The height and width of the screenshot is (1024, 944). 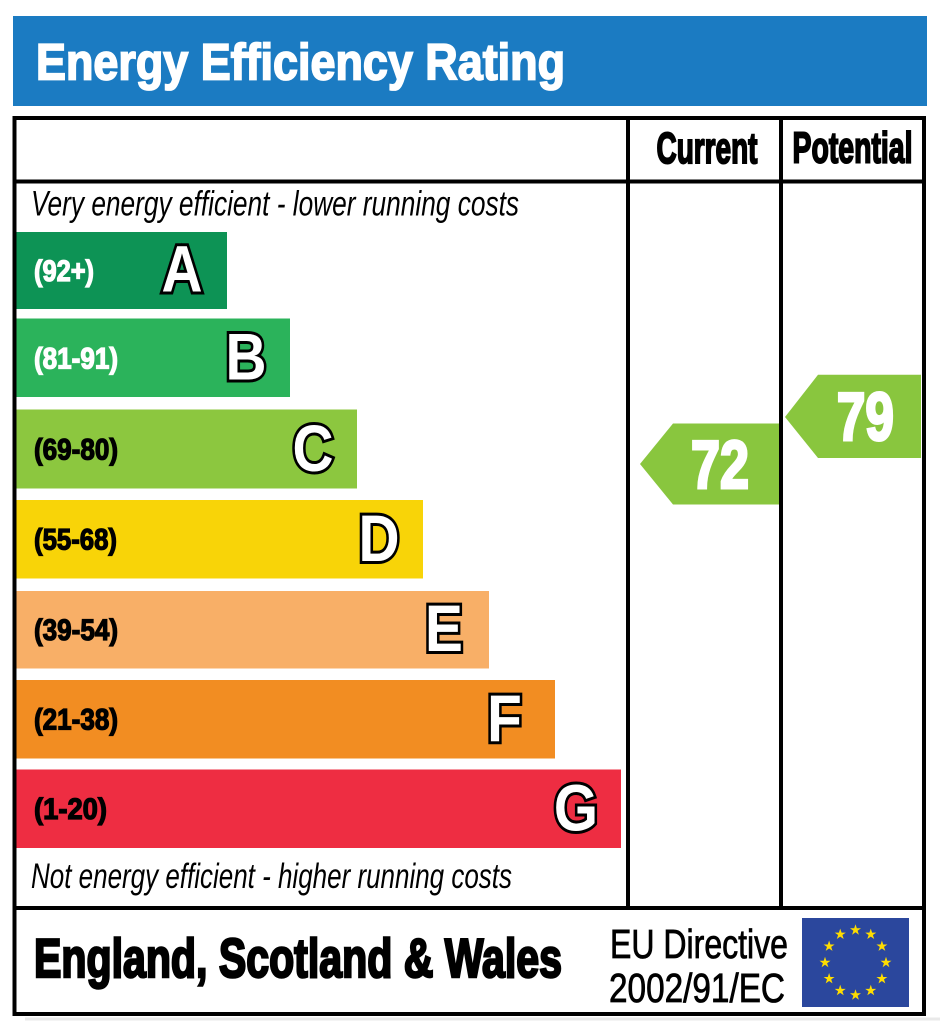 I want to click on svg-text: E, so click(x=444, y=629).